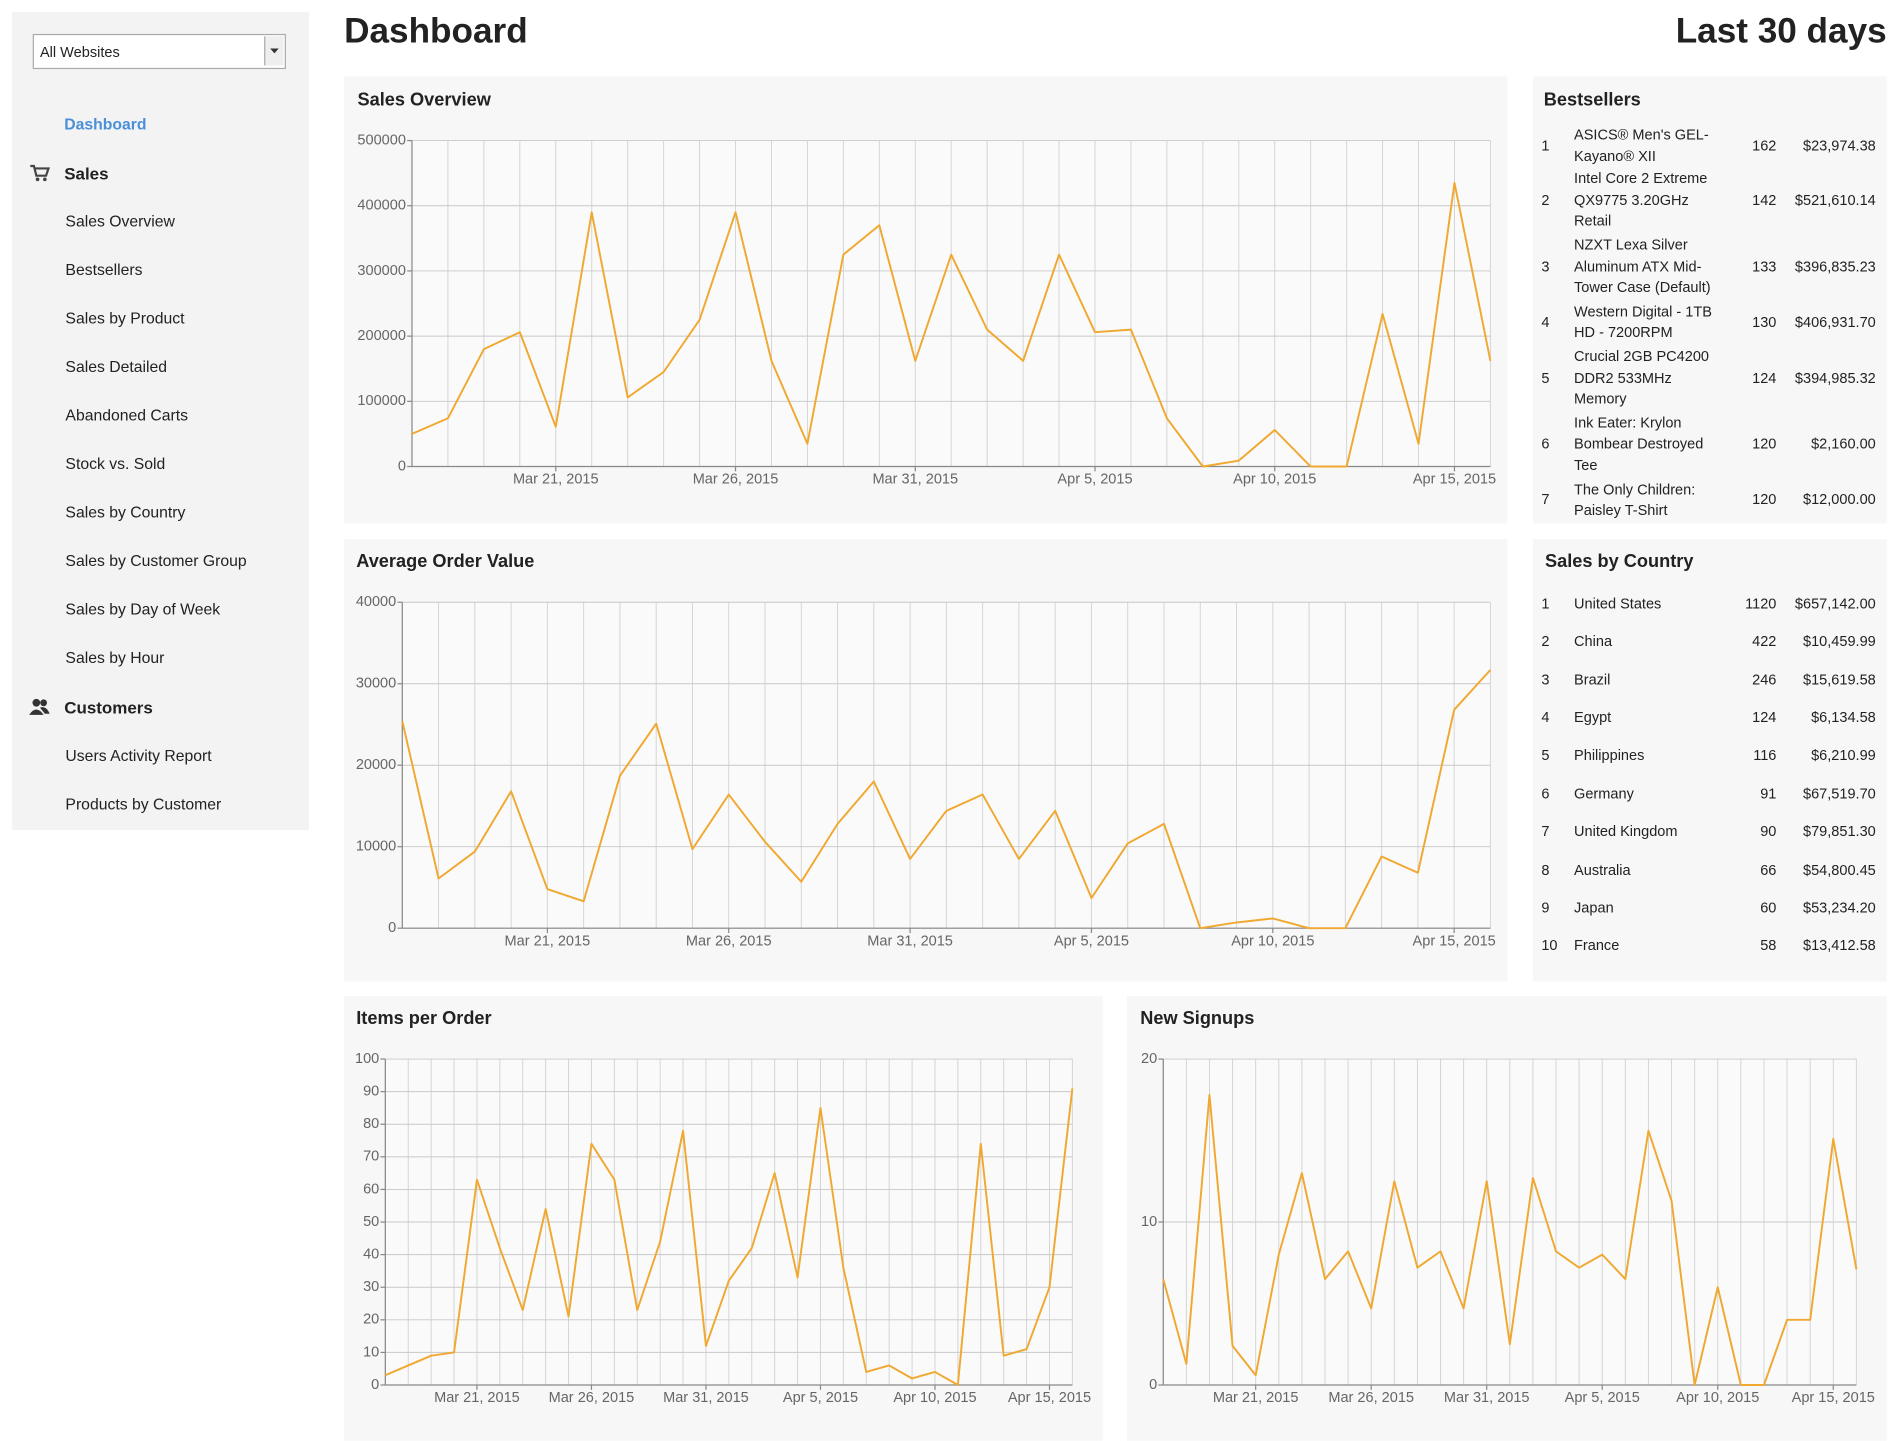 Image resolution: width=1900 pixels, height=1441 pixels. Describe the element at coordinates (1272, 941) in the screenshot. I see `x-tick-label: Apr 10, 2015` at that location.